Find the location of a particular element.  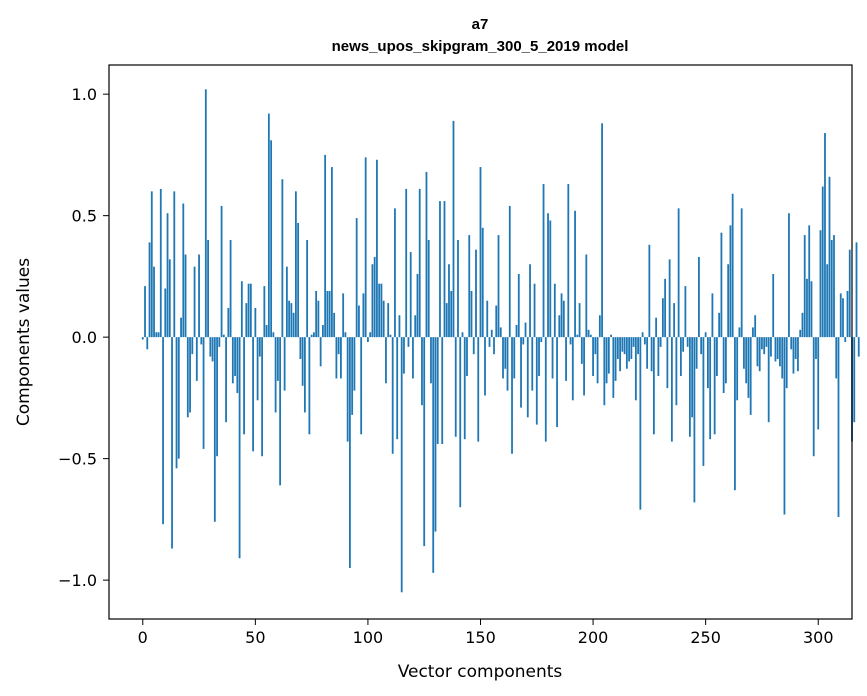

x-axis-ticks: 0 50 100 150 200 250 300 is located at coordinates (486, 633).